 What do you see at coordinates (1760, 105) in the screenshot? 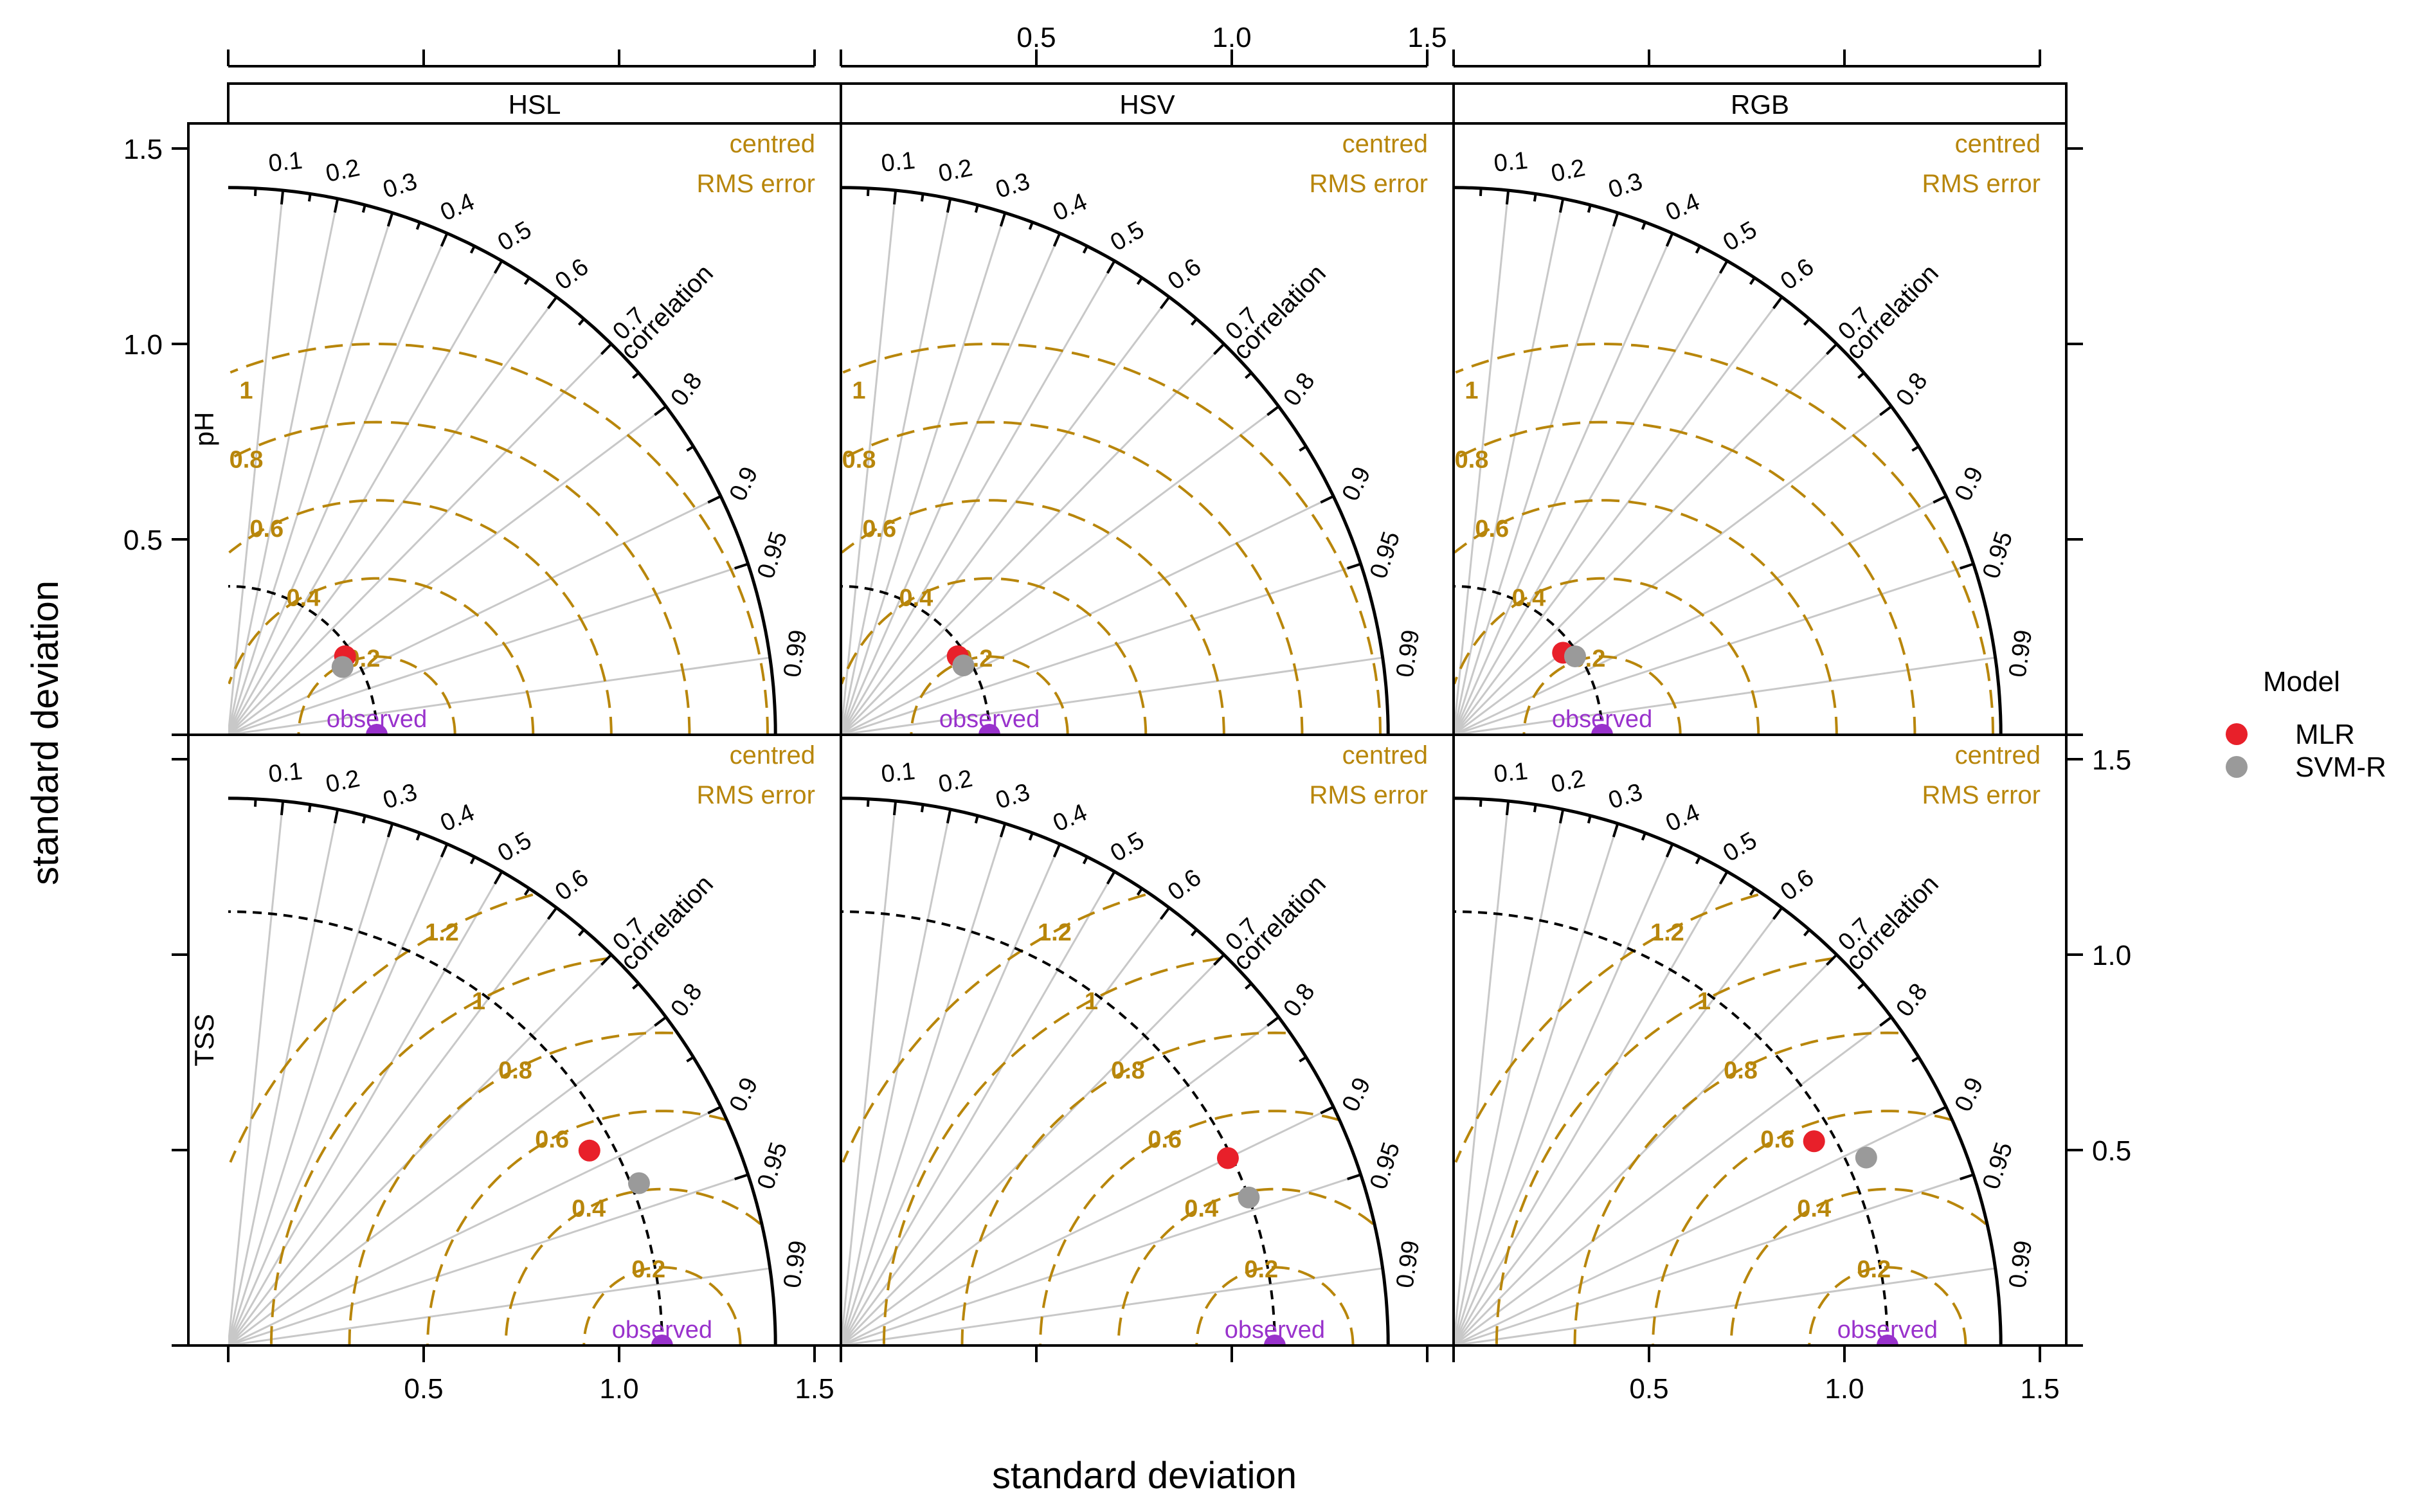
I see `strip-label-rgb: RGB` at bounding box center [1760, 105].